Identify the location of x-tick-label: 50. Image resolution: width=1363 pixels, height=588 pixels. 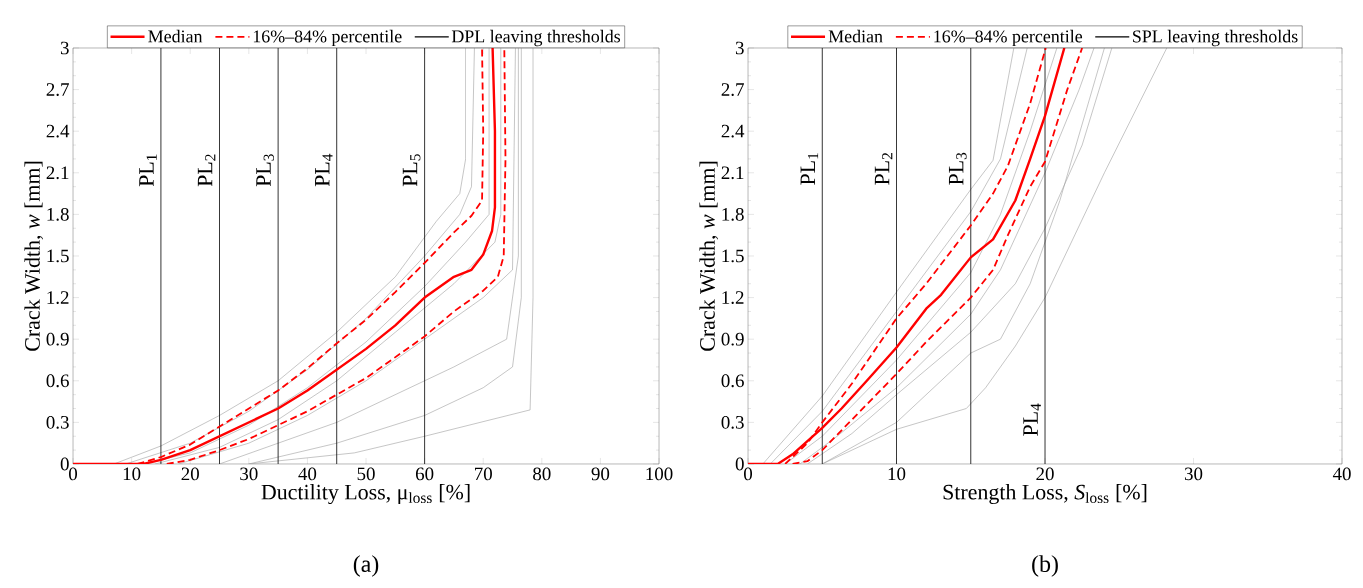
(366, 474).